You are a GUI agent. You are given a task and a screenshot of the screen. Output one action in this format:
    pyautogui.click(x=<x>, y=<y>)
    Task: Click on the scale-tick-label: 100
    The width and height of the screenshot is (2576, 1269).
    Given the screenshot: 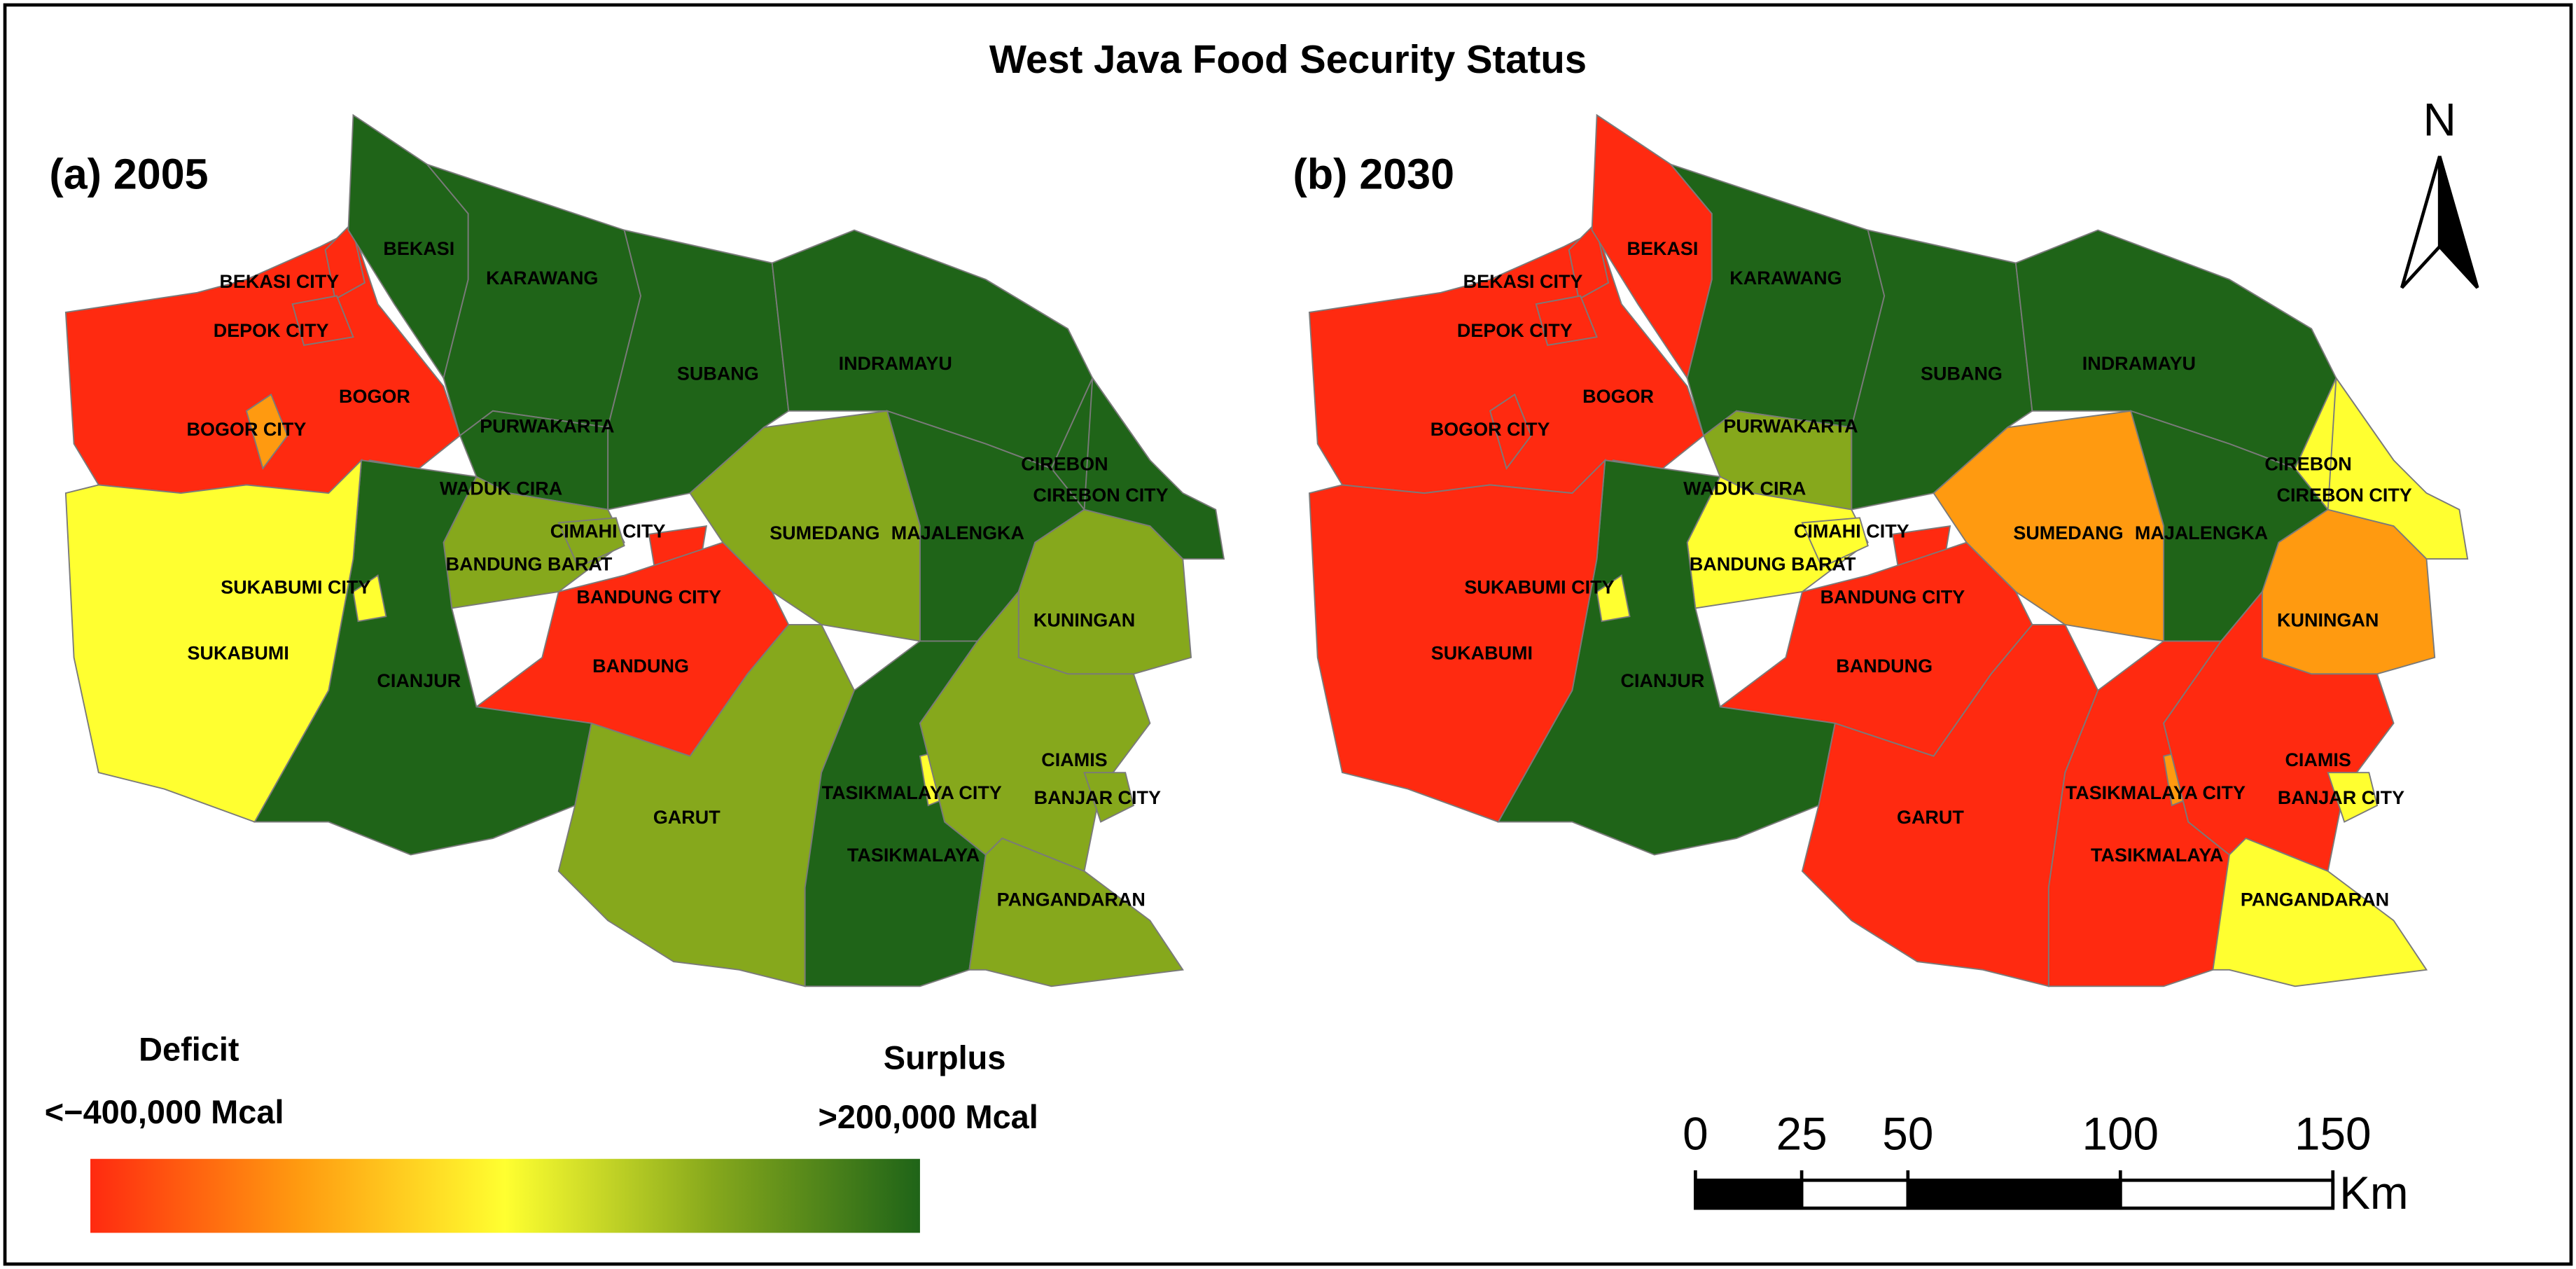 What is the action you would take?
    pyautogui.click(x=2120, y=1134)
    